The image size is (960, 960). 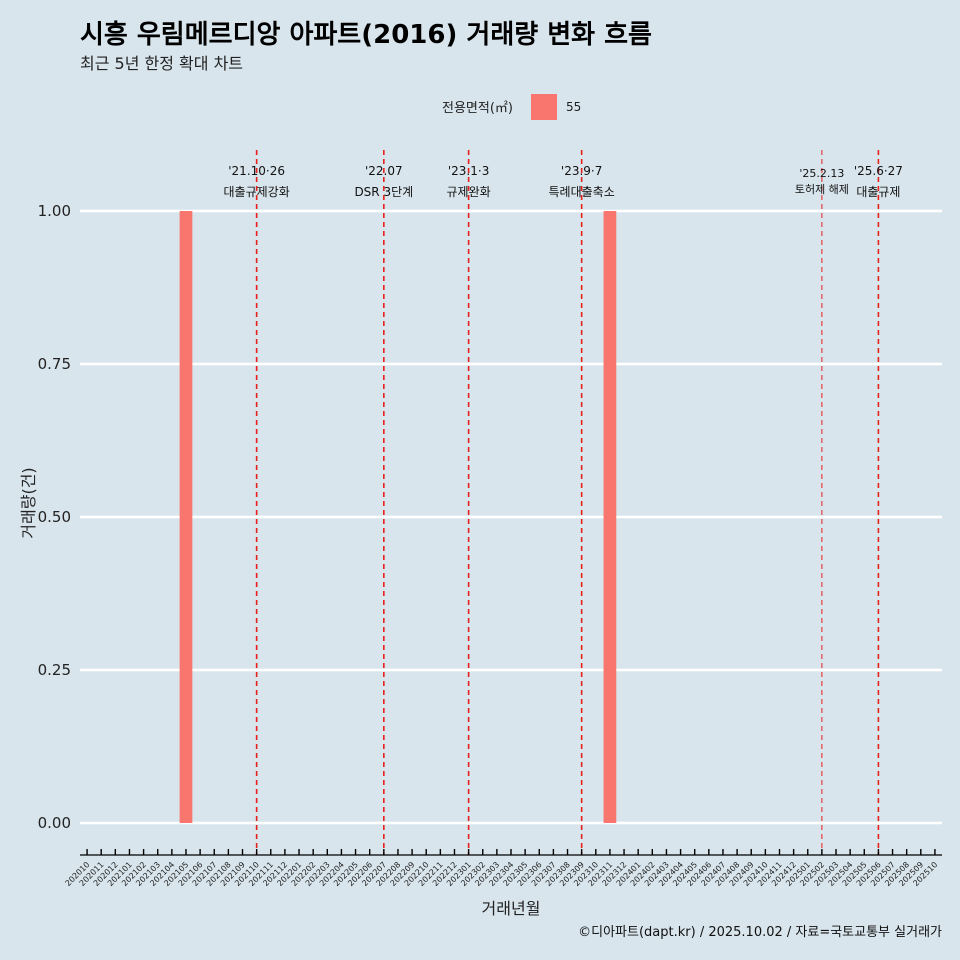 What do you see at coordinates (821, 173) in the screenshot?
I see `event-date: '25.2.13` at bounding box center [821, 173].